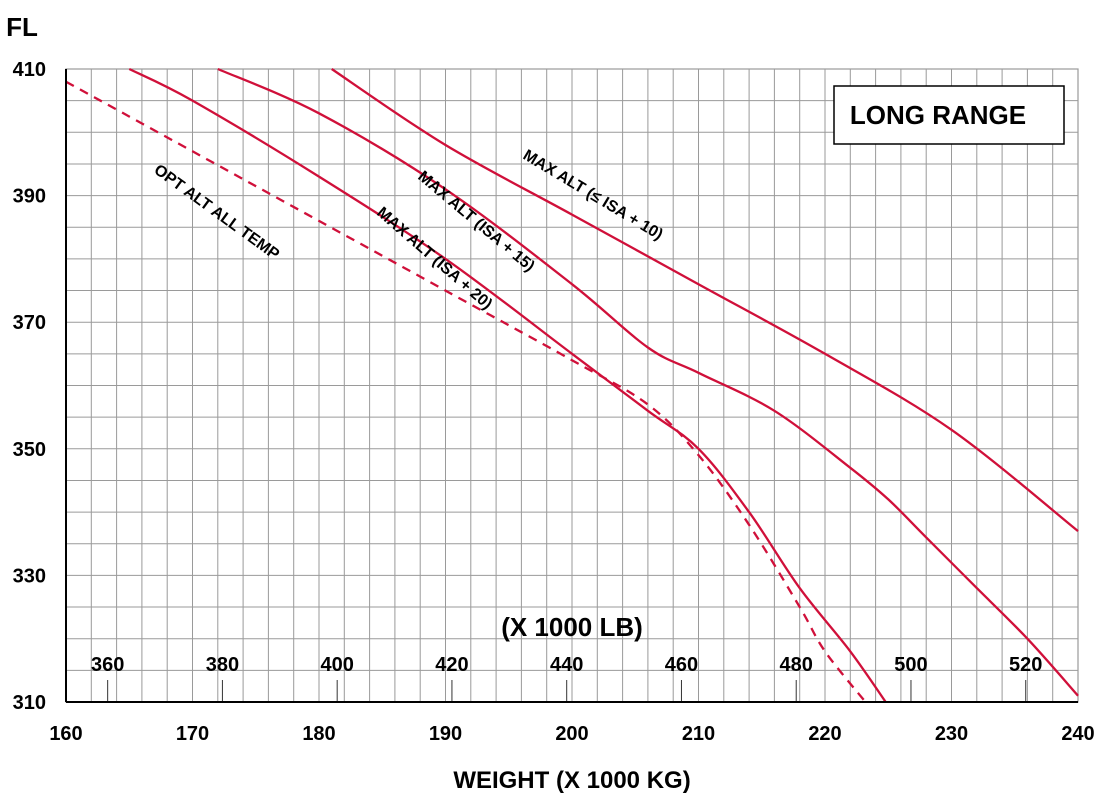  I want to click on chart-title: LONG RANGE, so click(938, 115).